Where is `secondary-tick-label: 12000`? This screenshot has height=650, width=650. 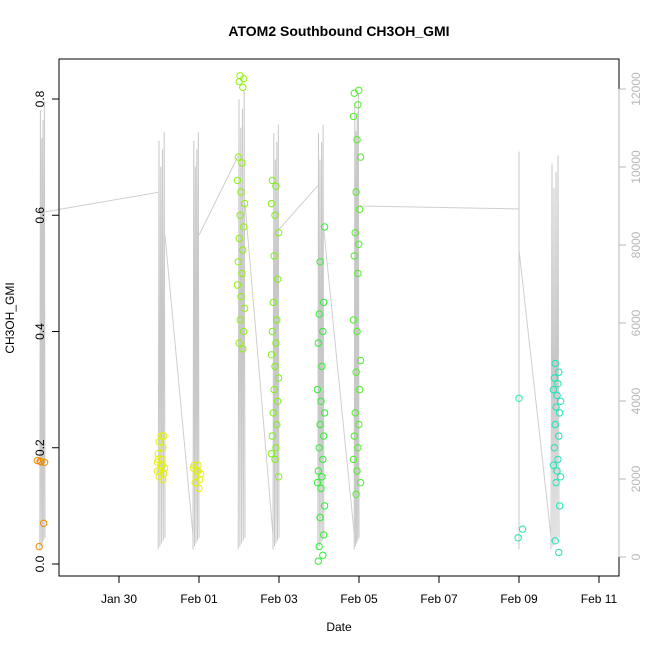 secondary-tick-label: 12000 is located at coordinates (636, 89).